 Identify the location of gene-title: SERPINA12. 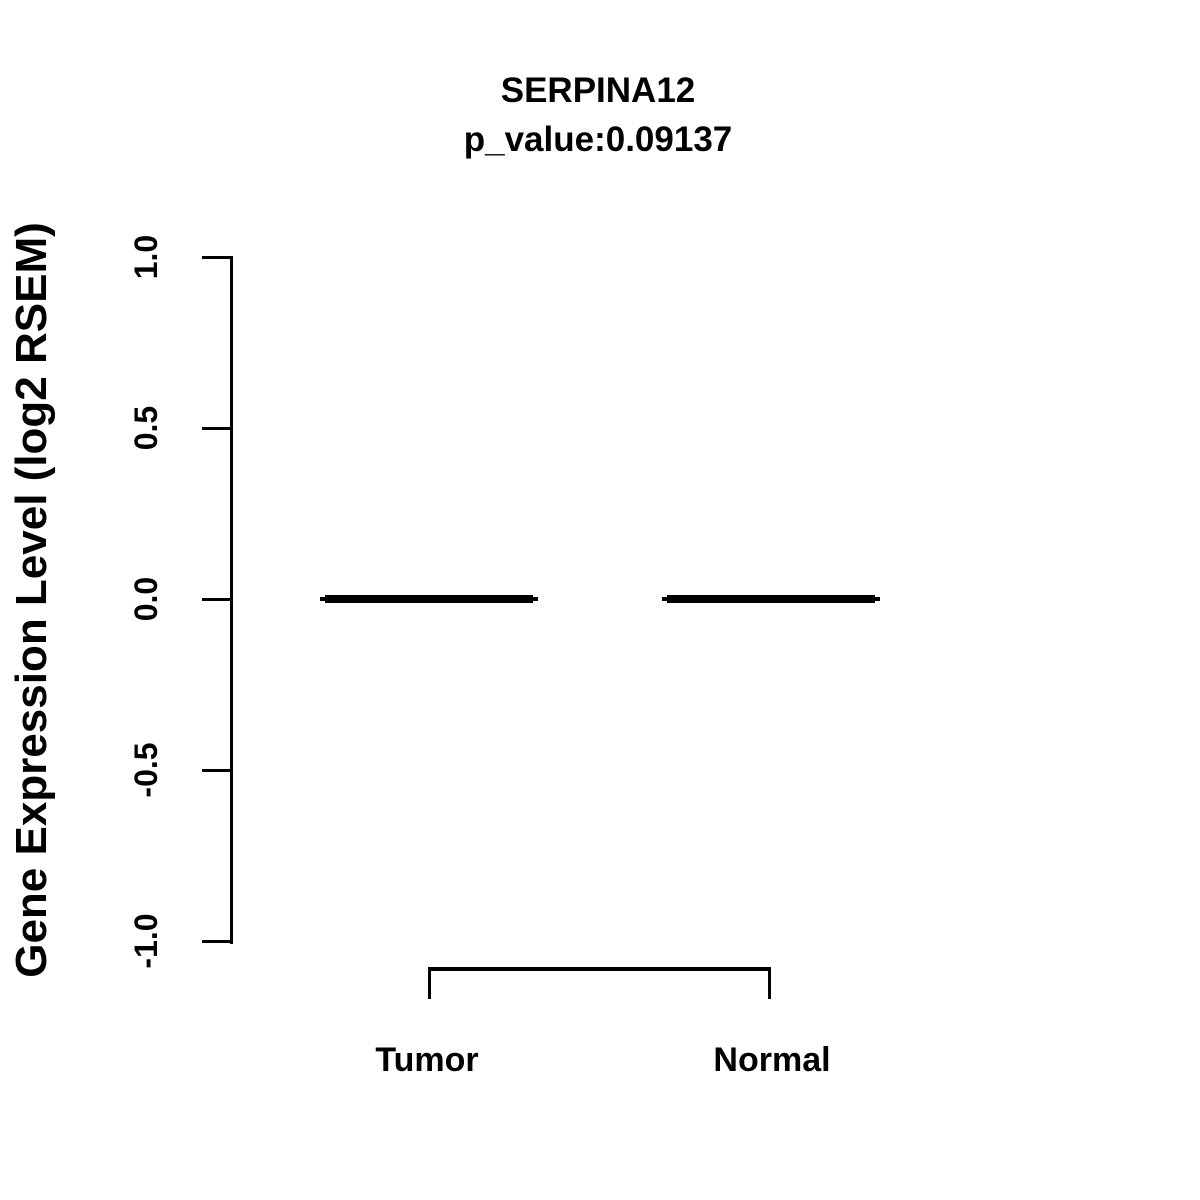
(598, 90).